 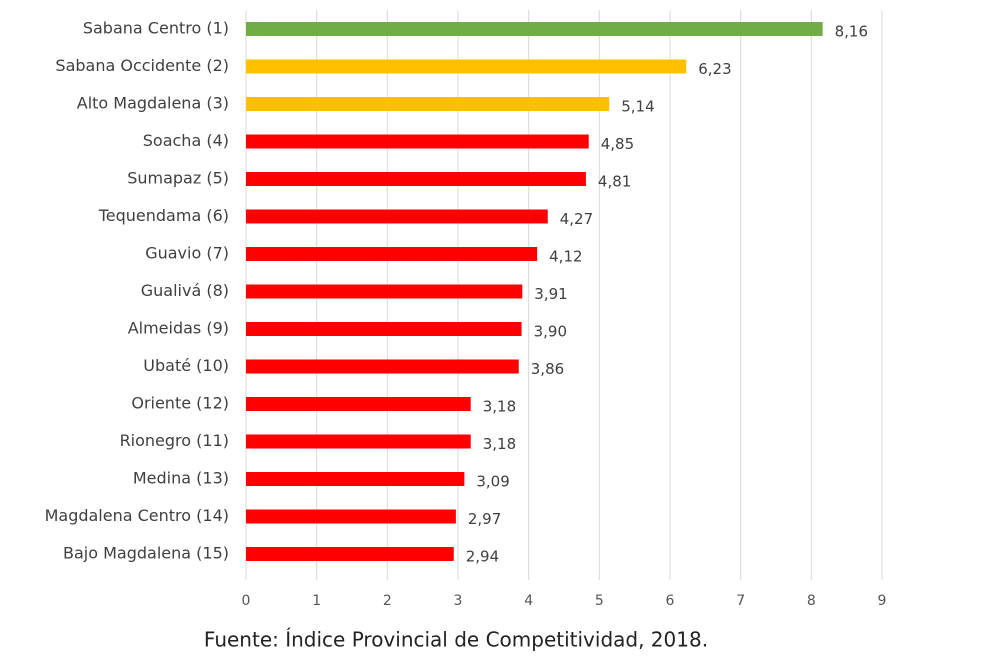 What do you see at coordinates (882, 601) in the screenshot?
I see `x-tick-label: 9` at bounding box center [882, 601].